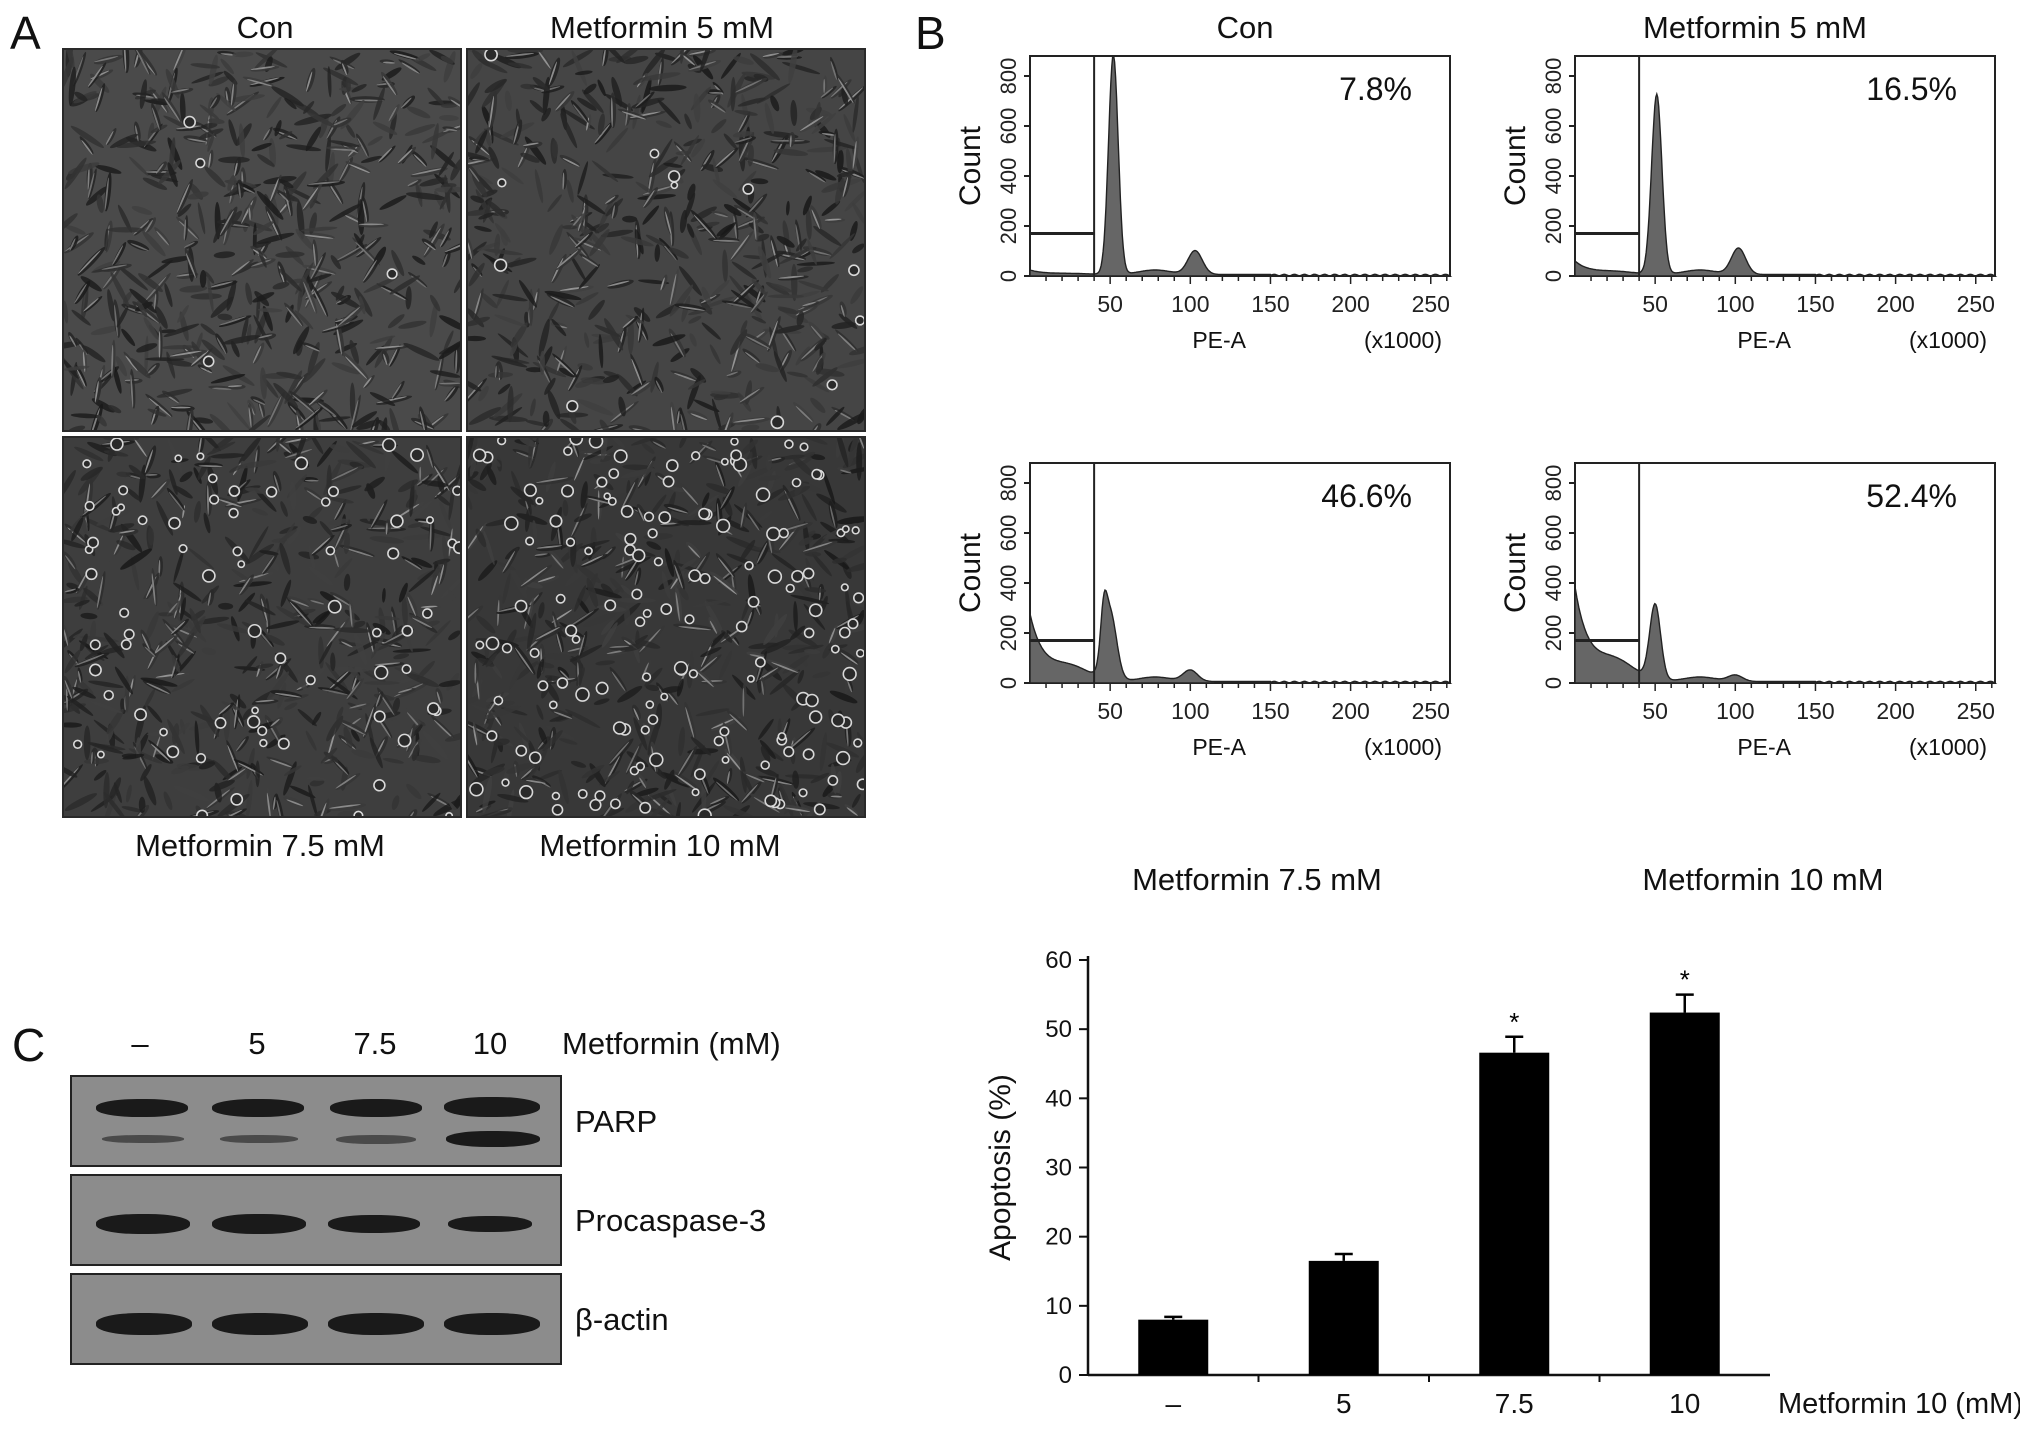 Image resolution: width=2032 pixels, height=1433 pixels. I want to click on panel-a-label-con: Con, so click(265, 27).